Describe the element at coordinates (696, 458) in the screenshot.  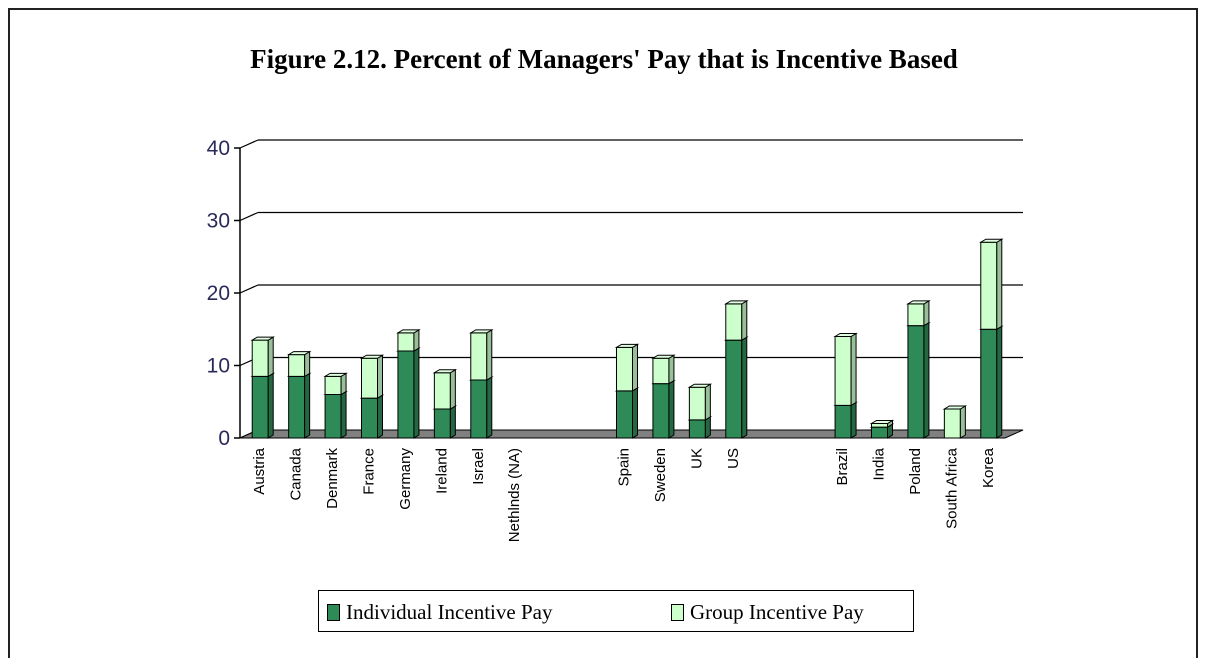
I see `x-tick-label: UK` at that location.